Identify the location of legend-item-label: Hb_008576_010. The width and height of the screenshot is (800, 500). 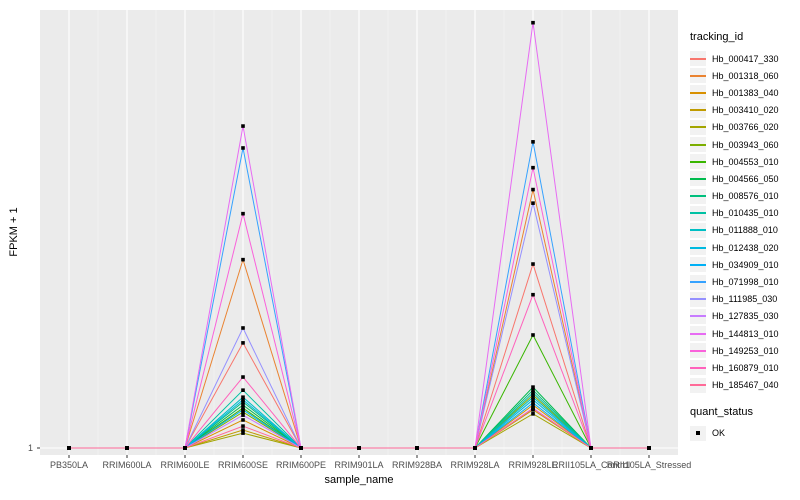
(745, 196).